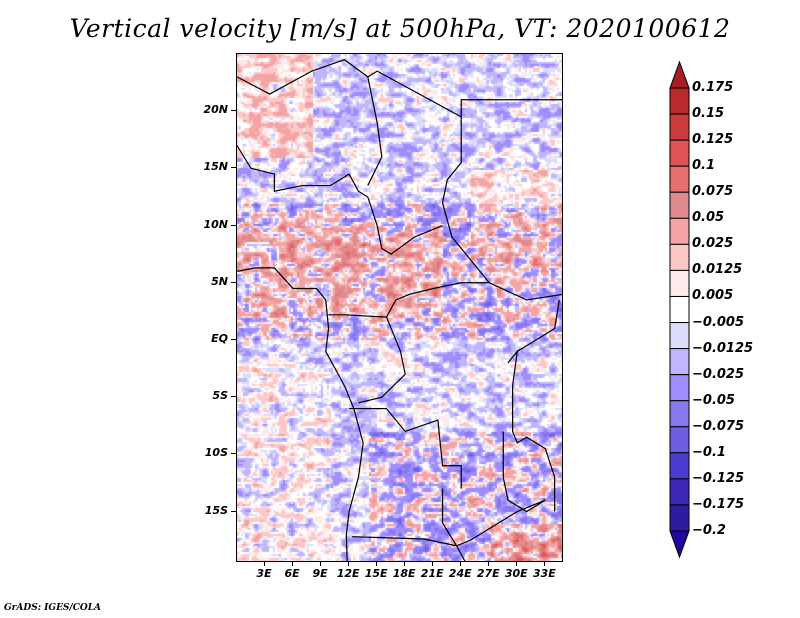  What do you see at coordinates (320, 573) in the screenshot?
I see `lon-tick-label: 9E` at bounding box center [320, 573].